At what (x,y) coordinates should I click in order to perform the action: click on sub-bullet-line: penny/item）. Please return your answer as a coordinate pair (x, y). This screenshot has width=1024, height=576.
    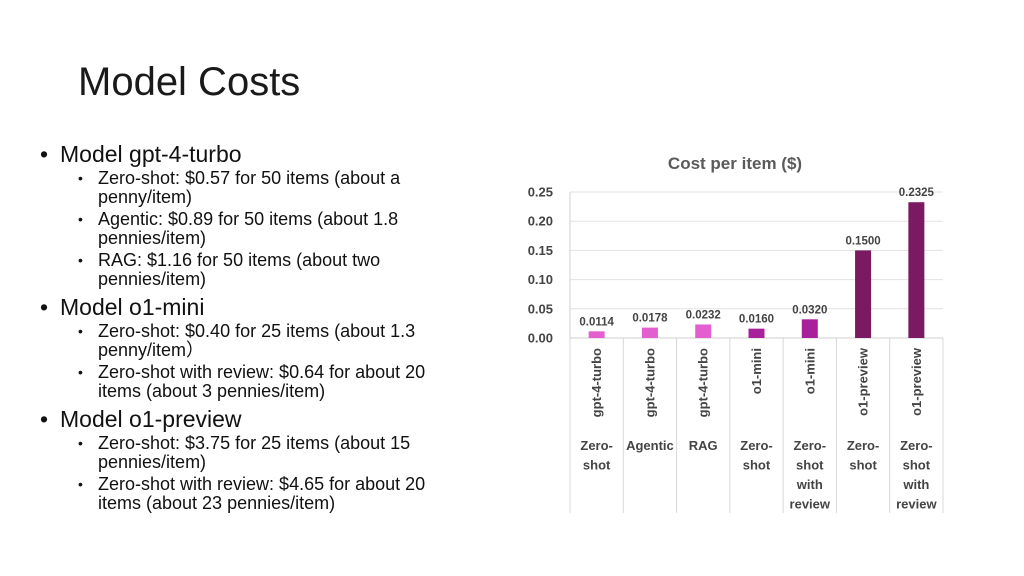
    Looking at the image, I should click on (151, 350).